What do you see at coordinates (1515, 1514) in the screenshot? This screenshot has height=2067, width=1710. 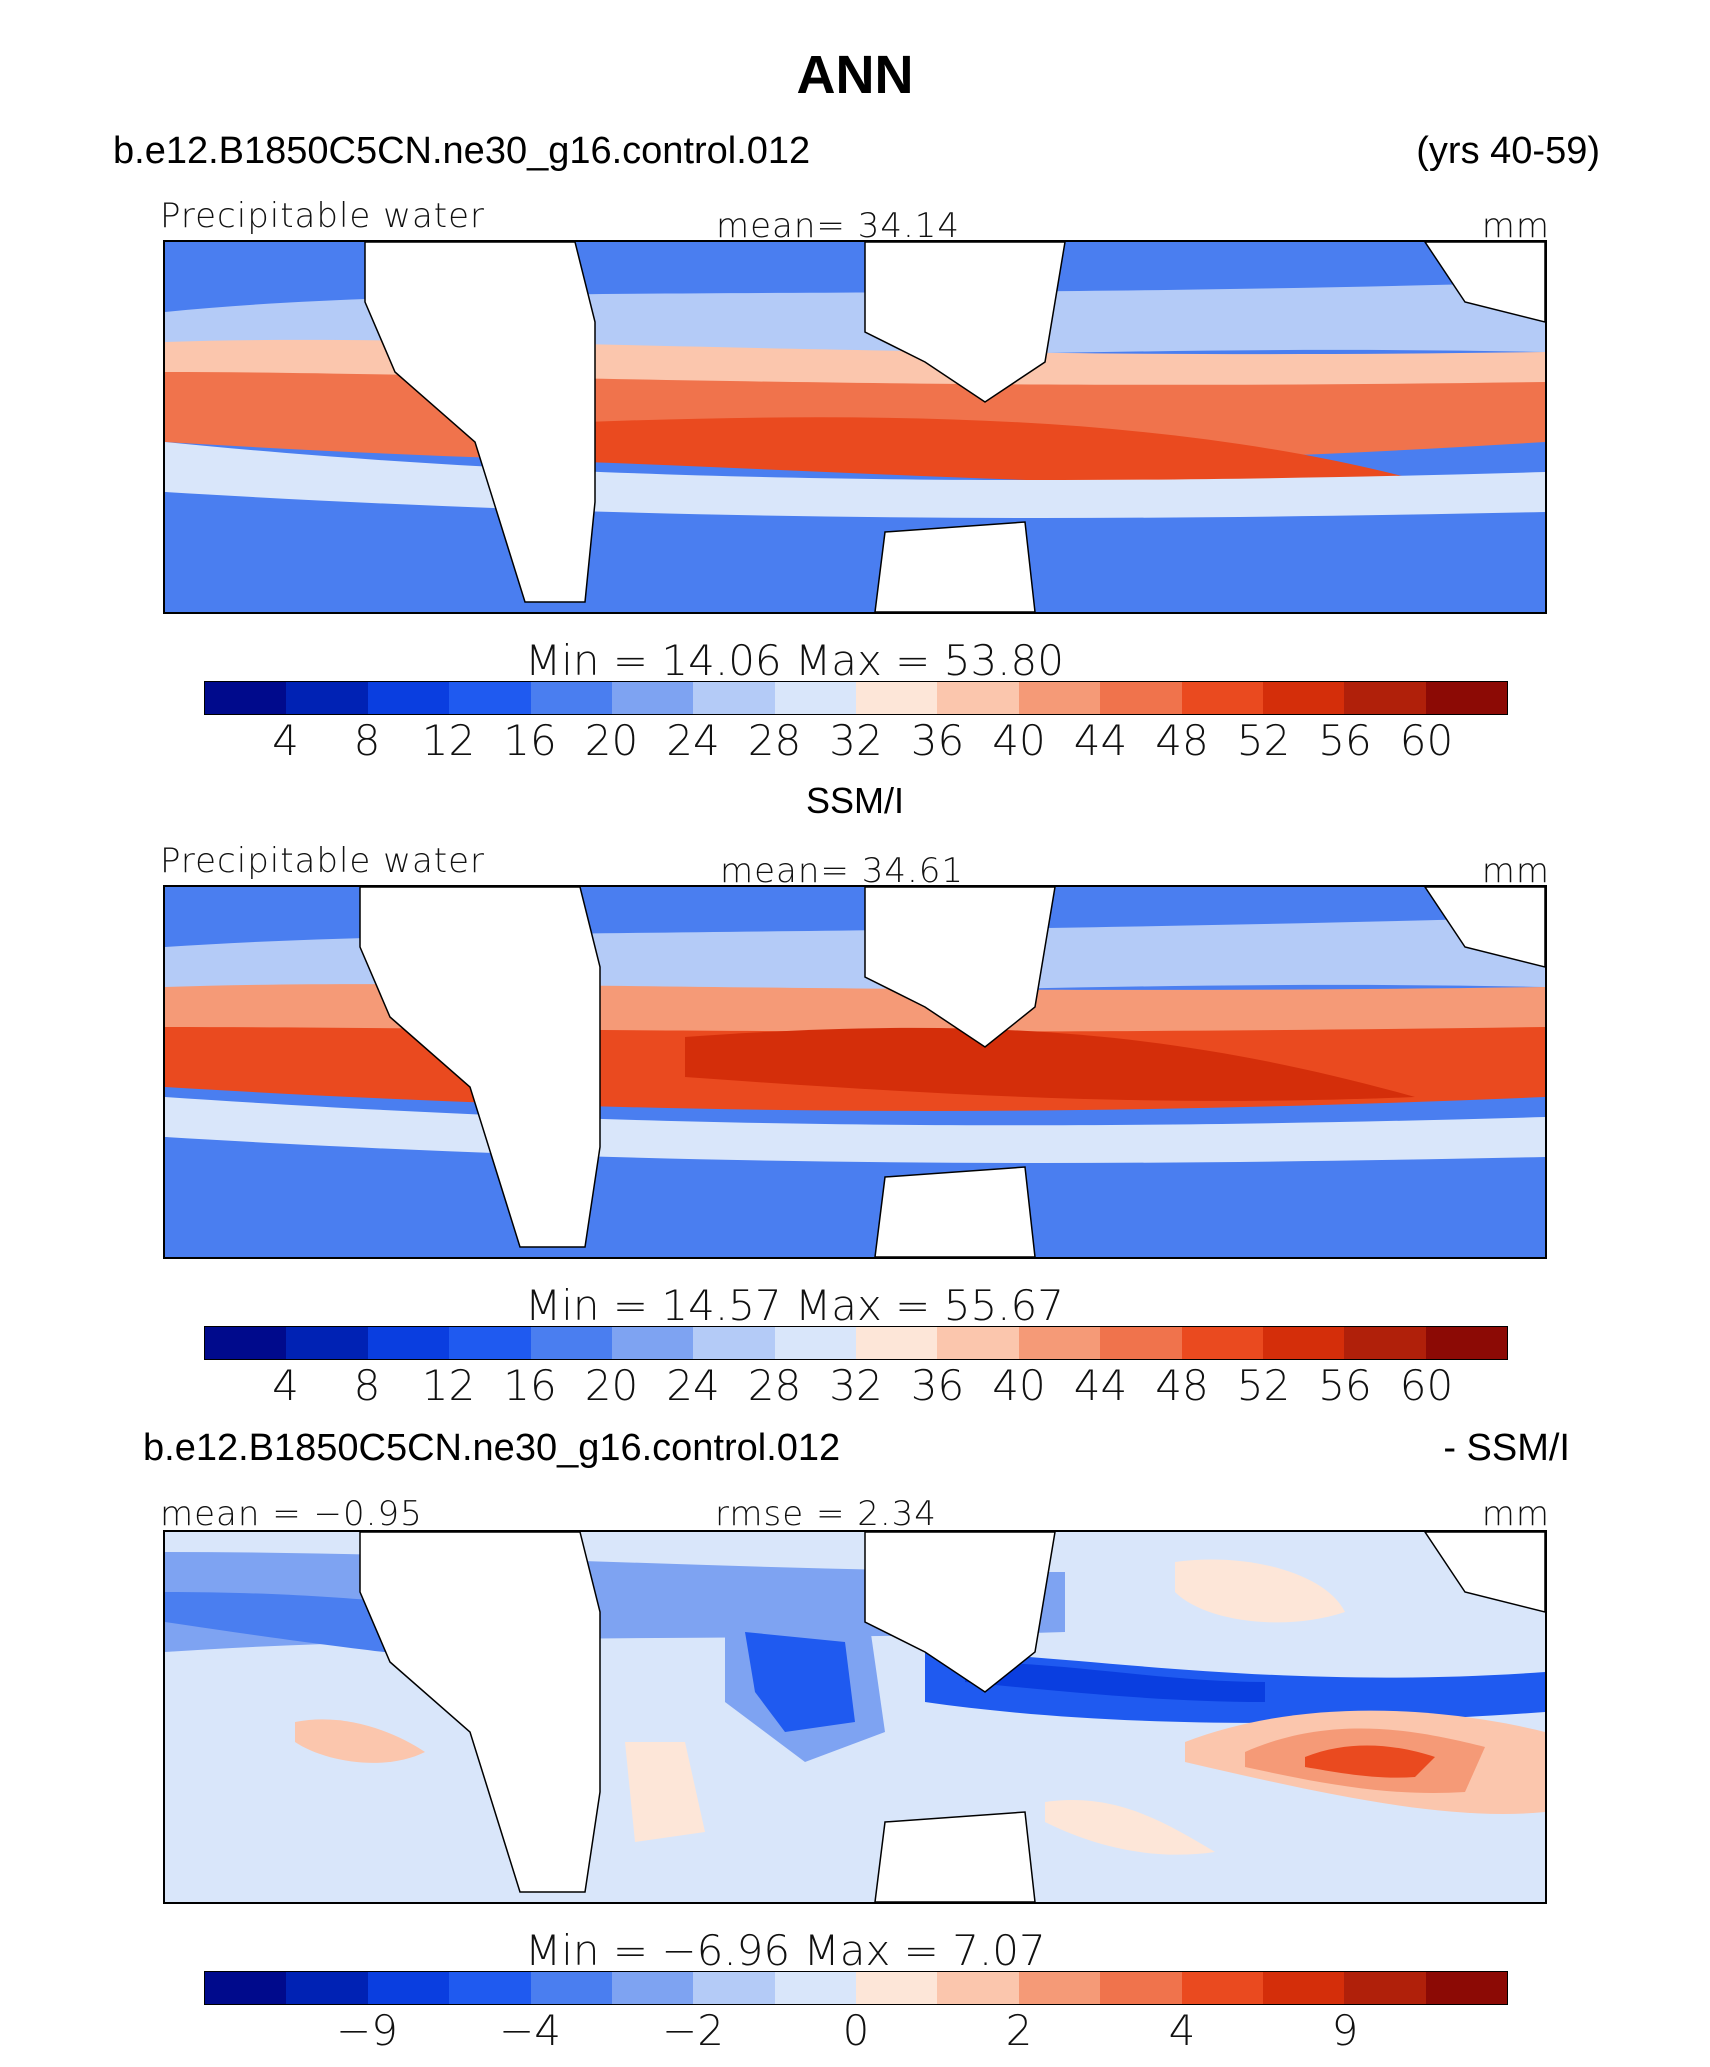 I see `panel3-units: mm` at bounding box center [1515, 1514].